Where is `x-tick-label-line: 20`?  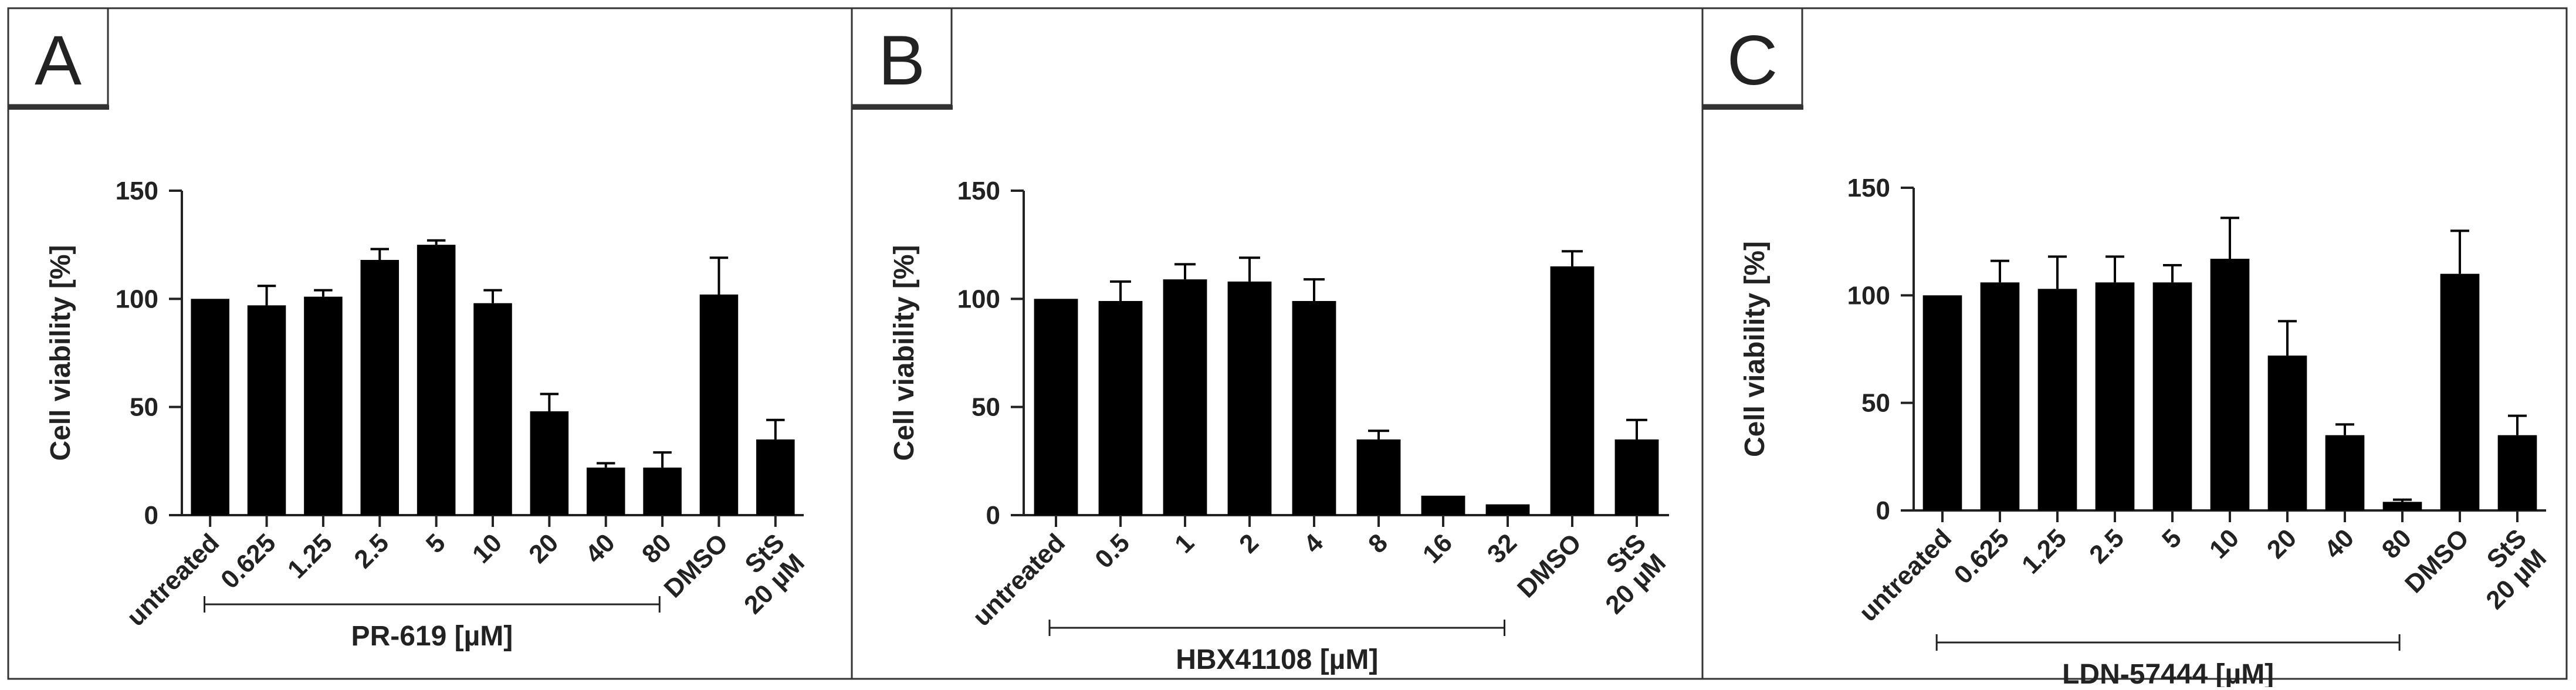
x-tick-label-line: 20 is located at coordinates (2282, 543).